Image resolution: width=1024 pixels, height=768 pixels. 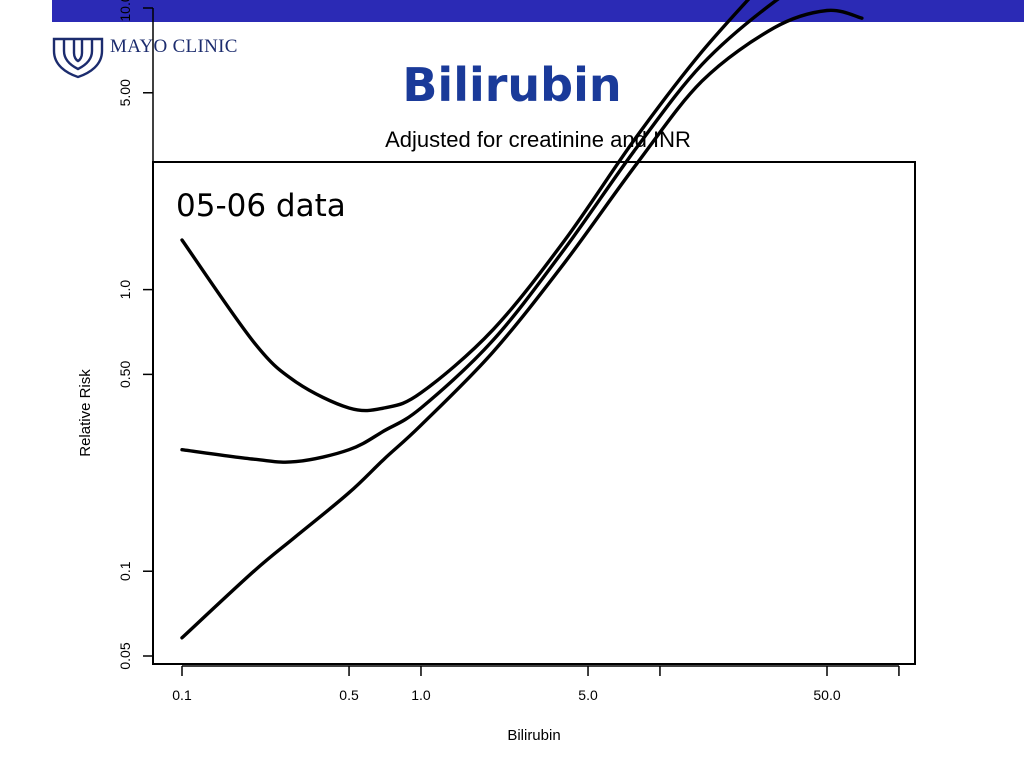 I want to click on y-tick-label: 0.05, so click(x=125, y=655).